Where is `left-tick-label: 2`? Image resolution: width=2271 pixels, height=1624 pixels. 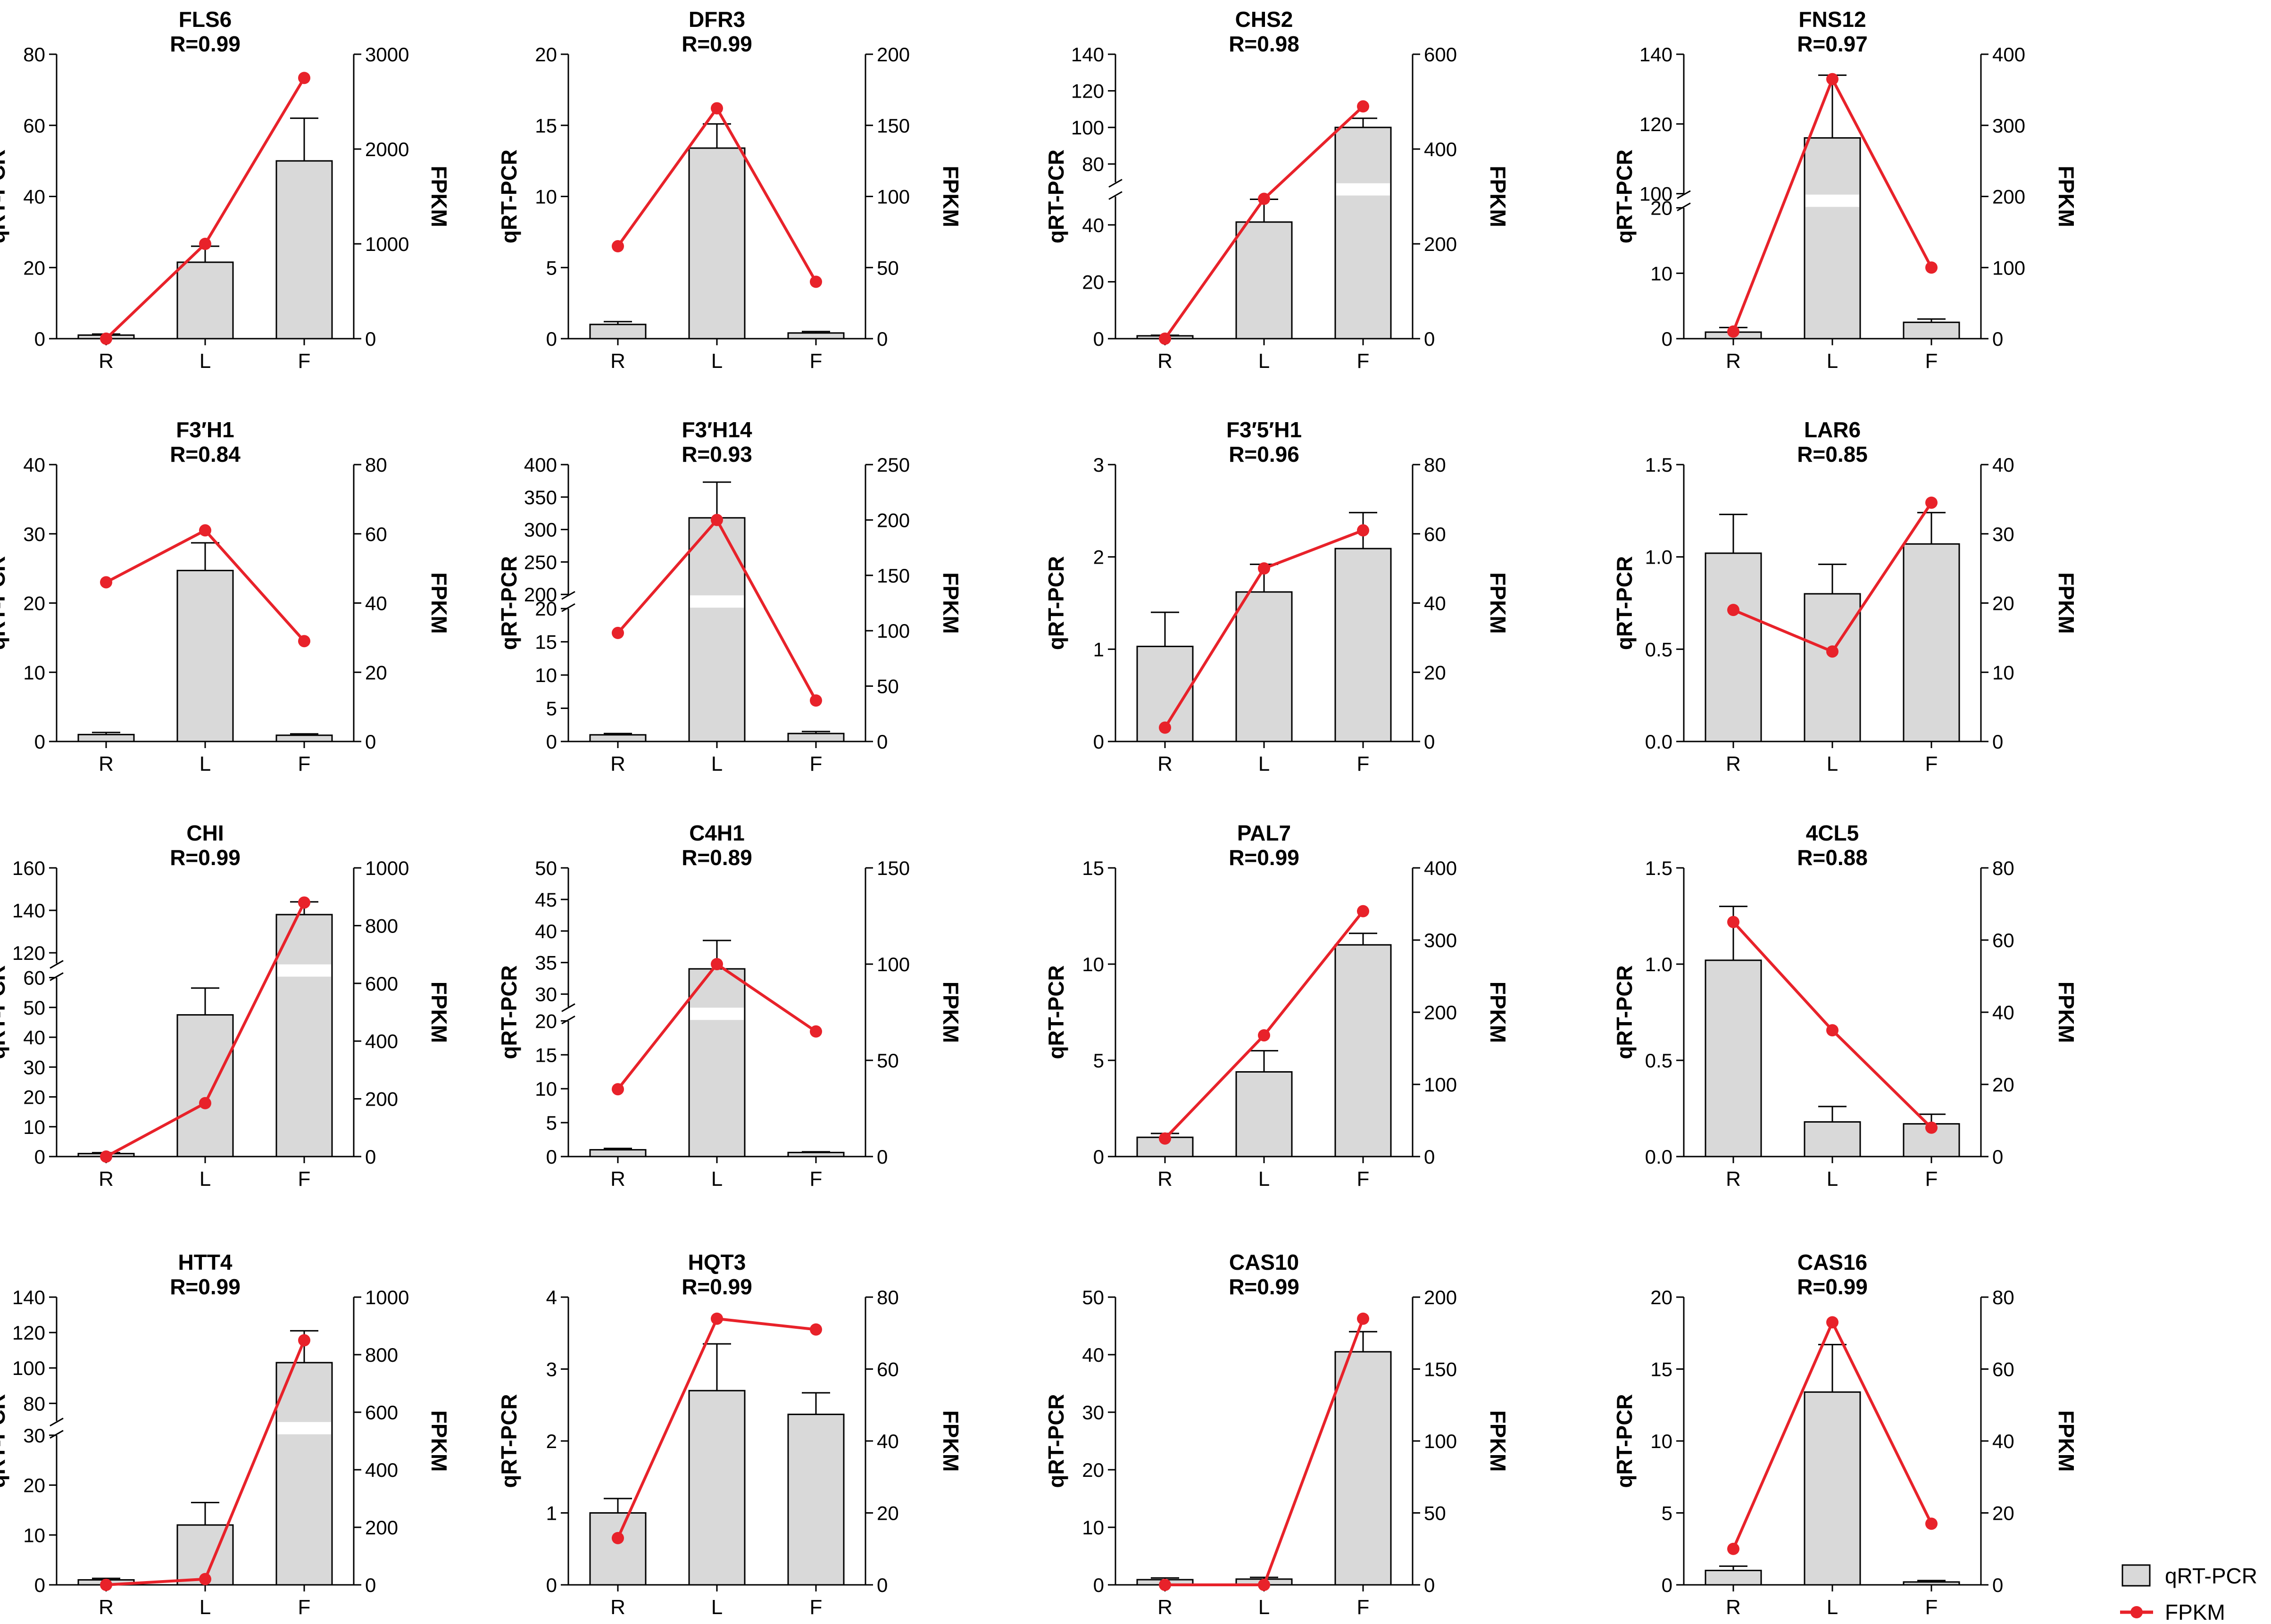 left-tick-label: 2 is located at coordinates (1098, 557).